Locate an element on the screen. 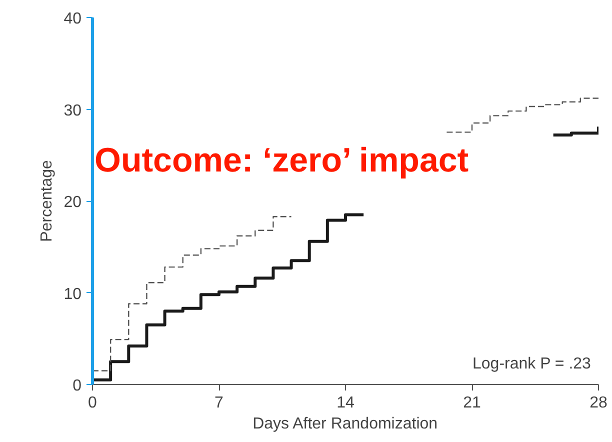 This screenshot has width=612, height=442. x-tick-label: 14 is located at coordinates (345, 403).